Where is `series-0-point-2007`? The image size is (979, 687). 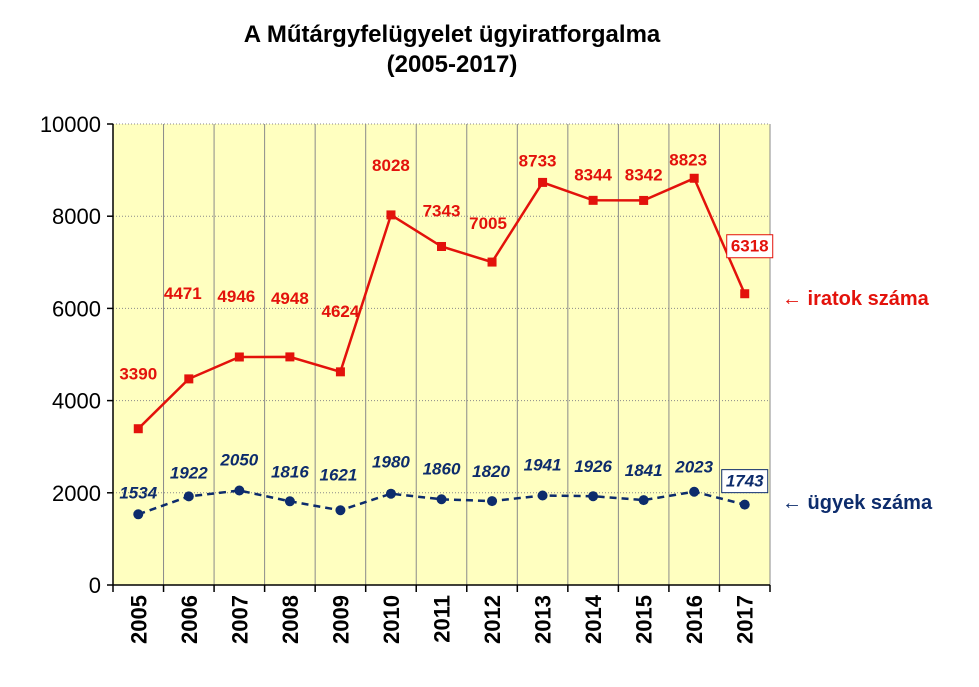 series-0-point-2007 is located at coordinates (239, 357).